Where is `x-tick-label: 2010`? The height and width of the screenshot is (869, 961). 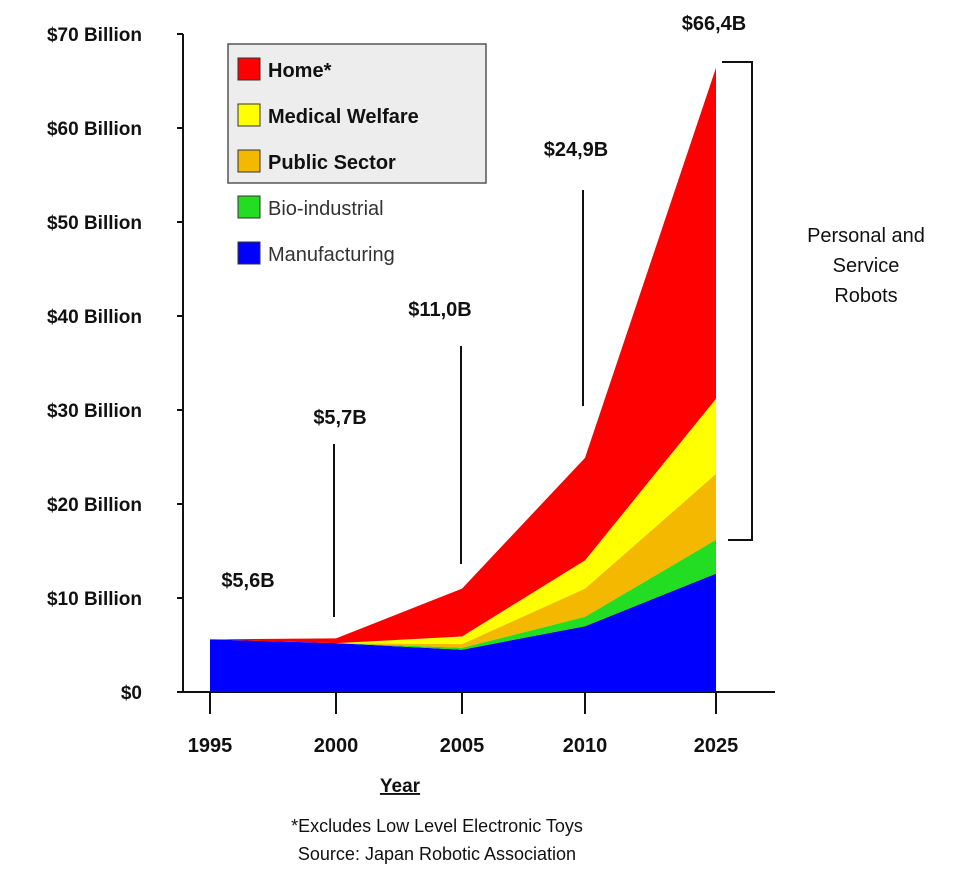 x-tick-label: 2010 is located at coordinates (585, 746).